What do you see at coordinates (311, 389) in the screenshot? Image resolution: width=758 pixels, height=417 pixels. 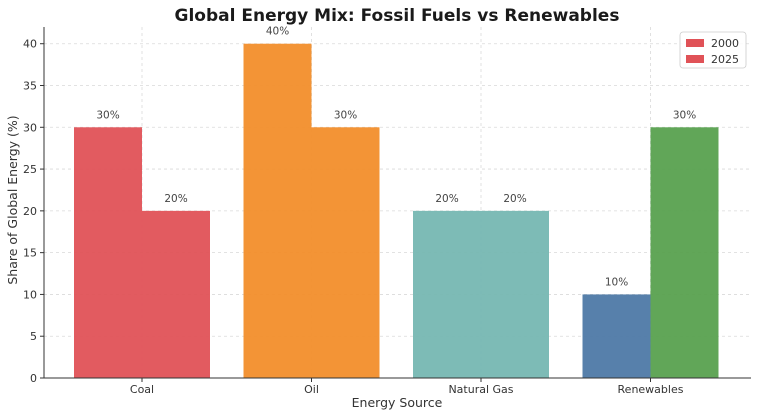 I see `x-tick-label: Oil` at bounding box center [311, 389].